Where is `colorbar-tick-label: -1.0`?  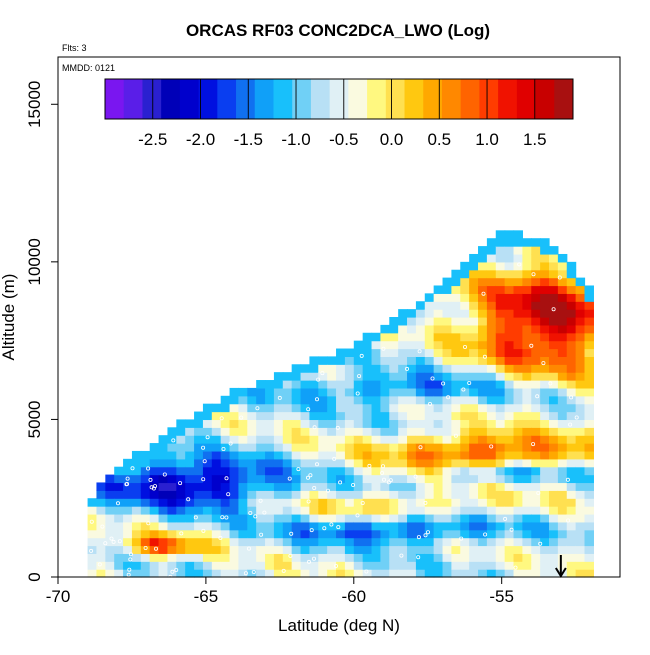
colorbar-tick-label: -1.0 is located at coordinates (295, 139).